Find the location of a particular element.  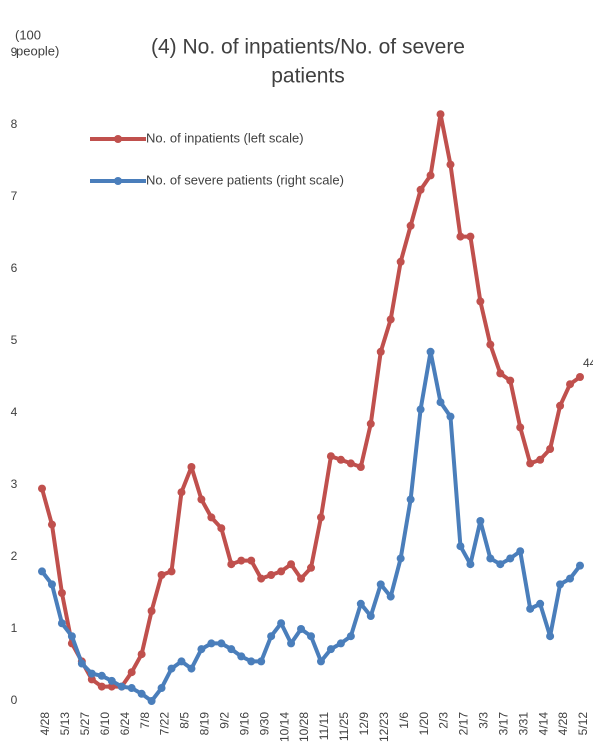

x-tick-label: 10/14 is located at coordinates (284, 727).